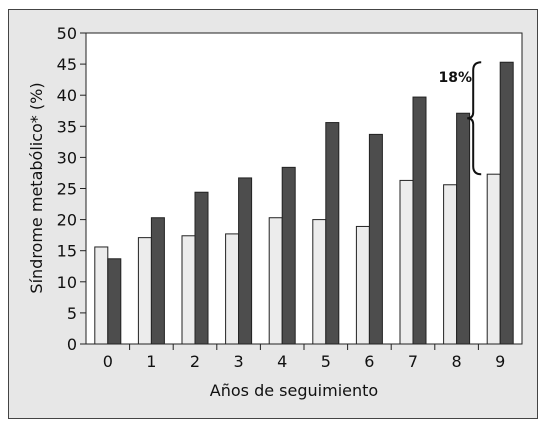  I want to click on x-tick-label: 9, so click(500, 361).